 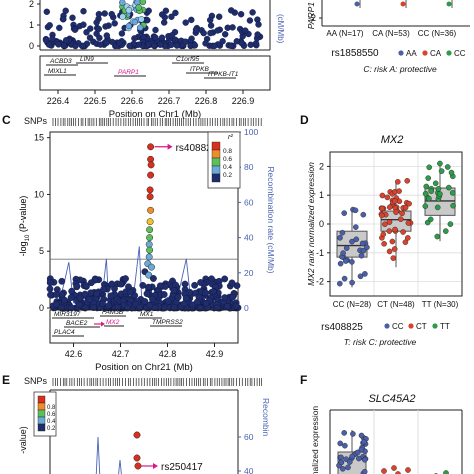 I want to click on panel-a-gene-label: C1orf95, so click(x=188, y=59).